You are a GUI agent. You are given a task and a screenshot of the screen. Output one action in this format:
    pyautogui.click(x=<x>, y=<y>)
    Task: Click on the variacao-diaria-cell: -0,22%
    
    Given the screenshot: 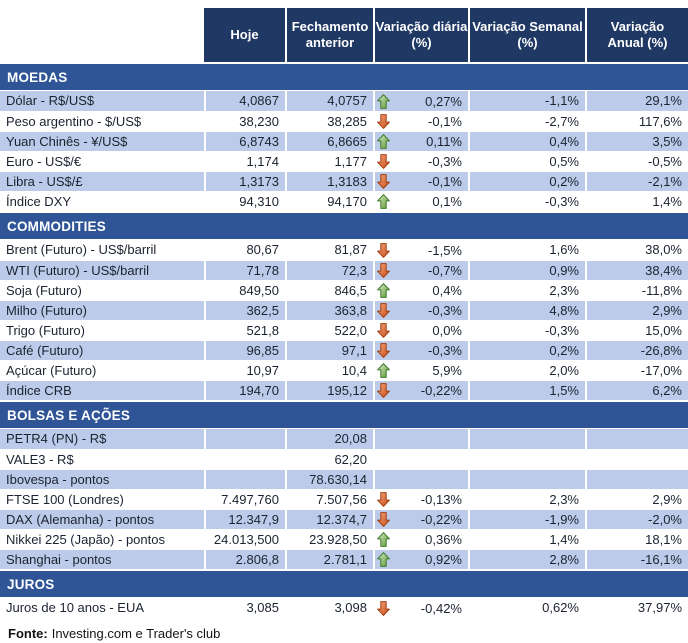 What is the action you would take?
    pyautogui.click(x=420, y=390)
    